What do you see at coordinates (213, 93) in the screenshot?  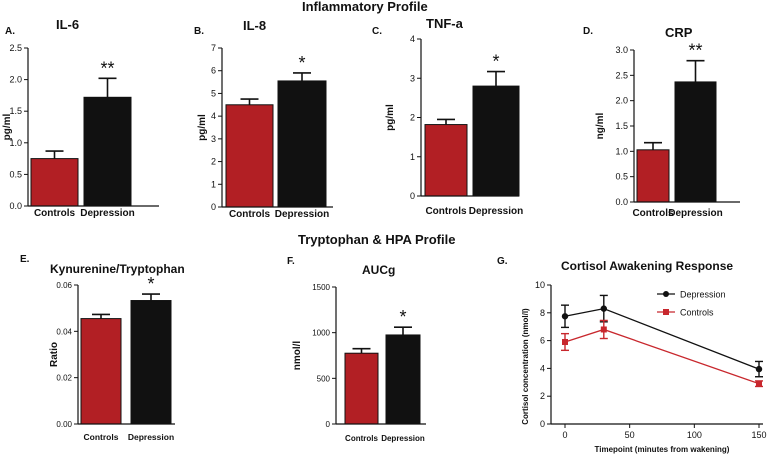 I see `y-tick-label: 5` at bounding box center [213, 93].